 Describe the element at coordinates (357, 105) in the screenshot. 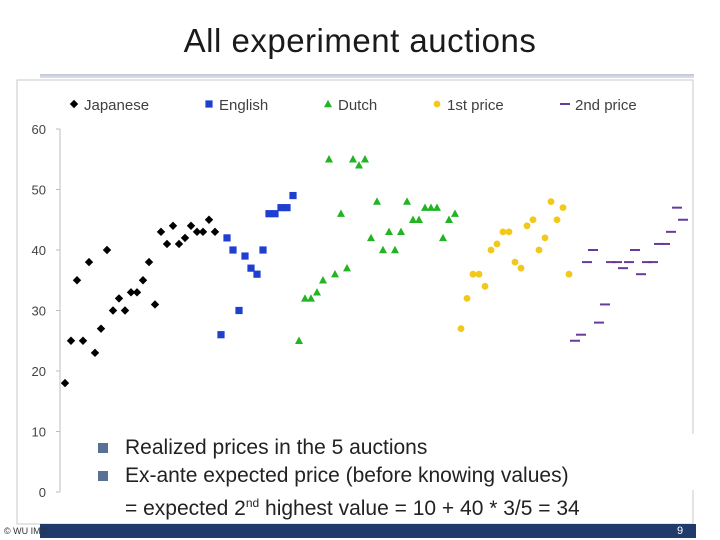

I see `legend-label: Dutch` at that location.